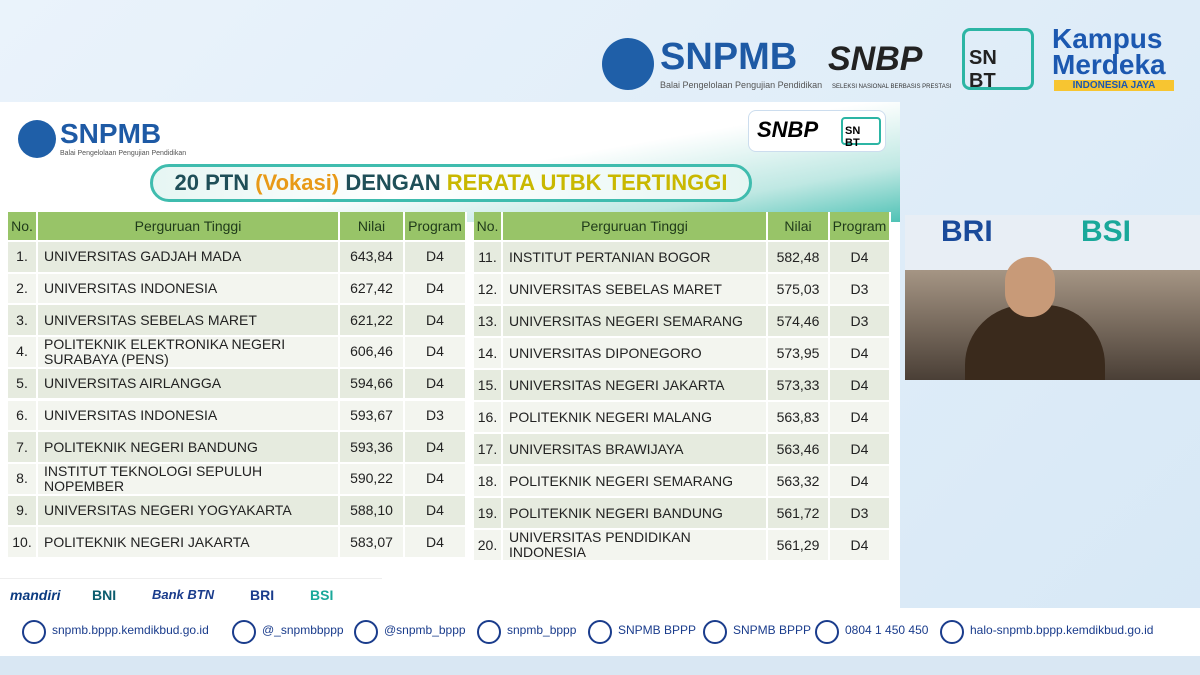 This screenshot has height=675, width=1200. What do you see at coordinates (23, 511) in the screenshot?
I see `row-number: 9.` at bounding box center [23, 511].